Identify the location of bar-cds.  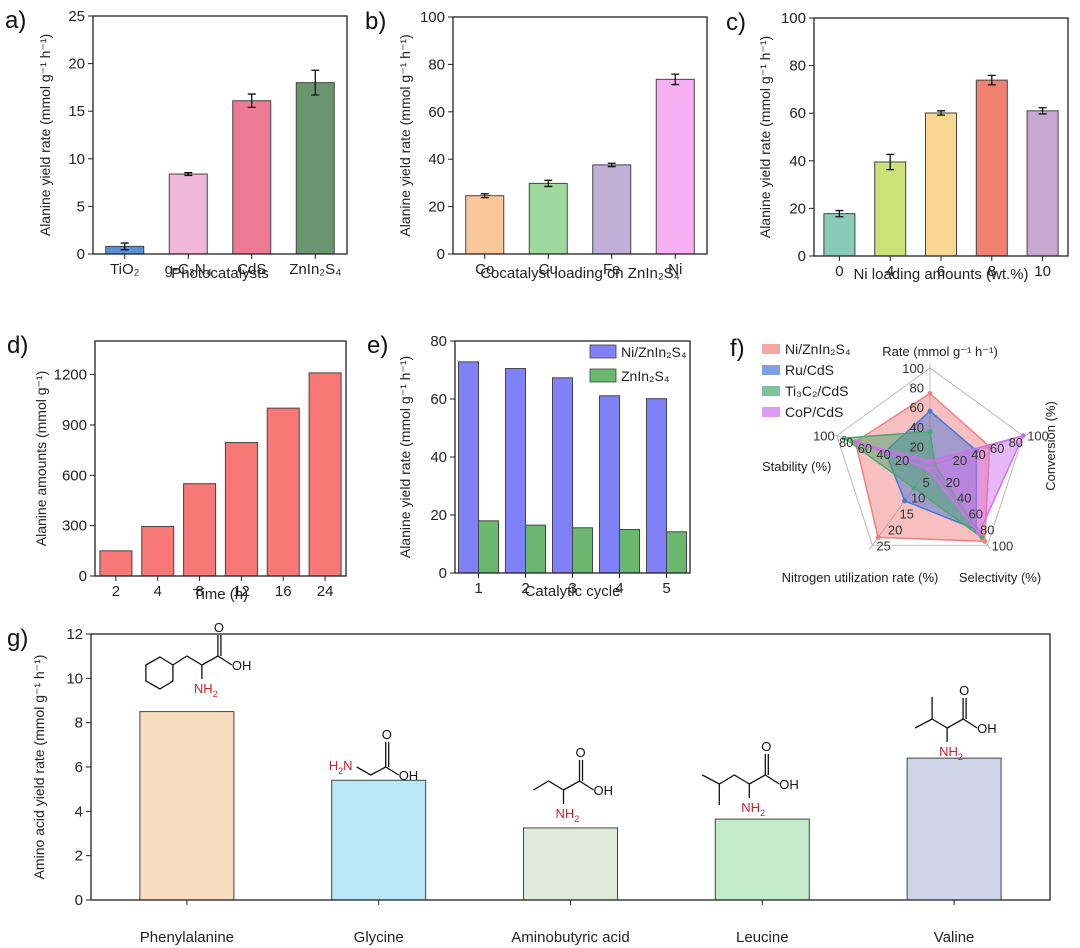
(252, 177).